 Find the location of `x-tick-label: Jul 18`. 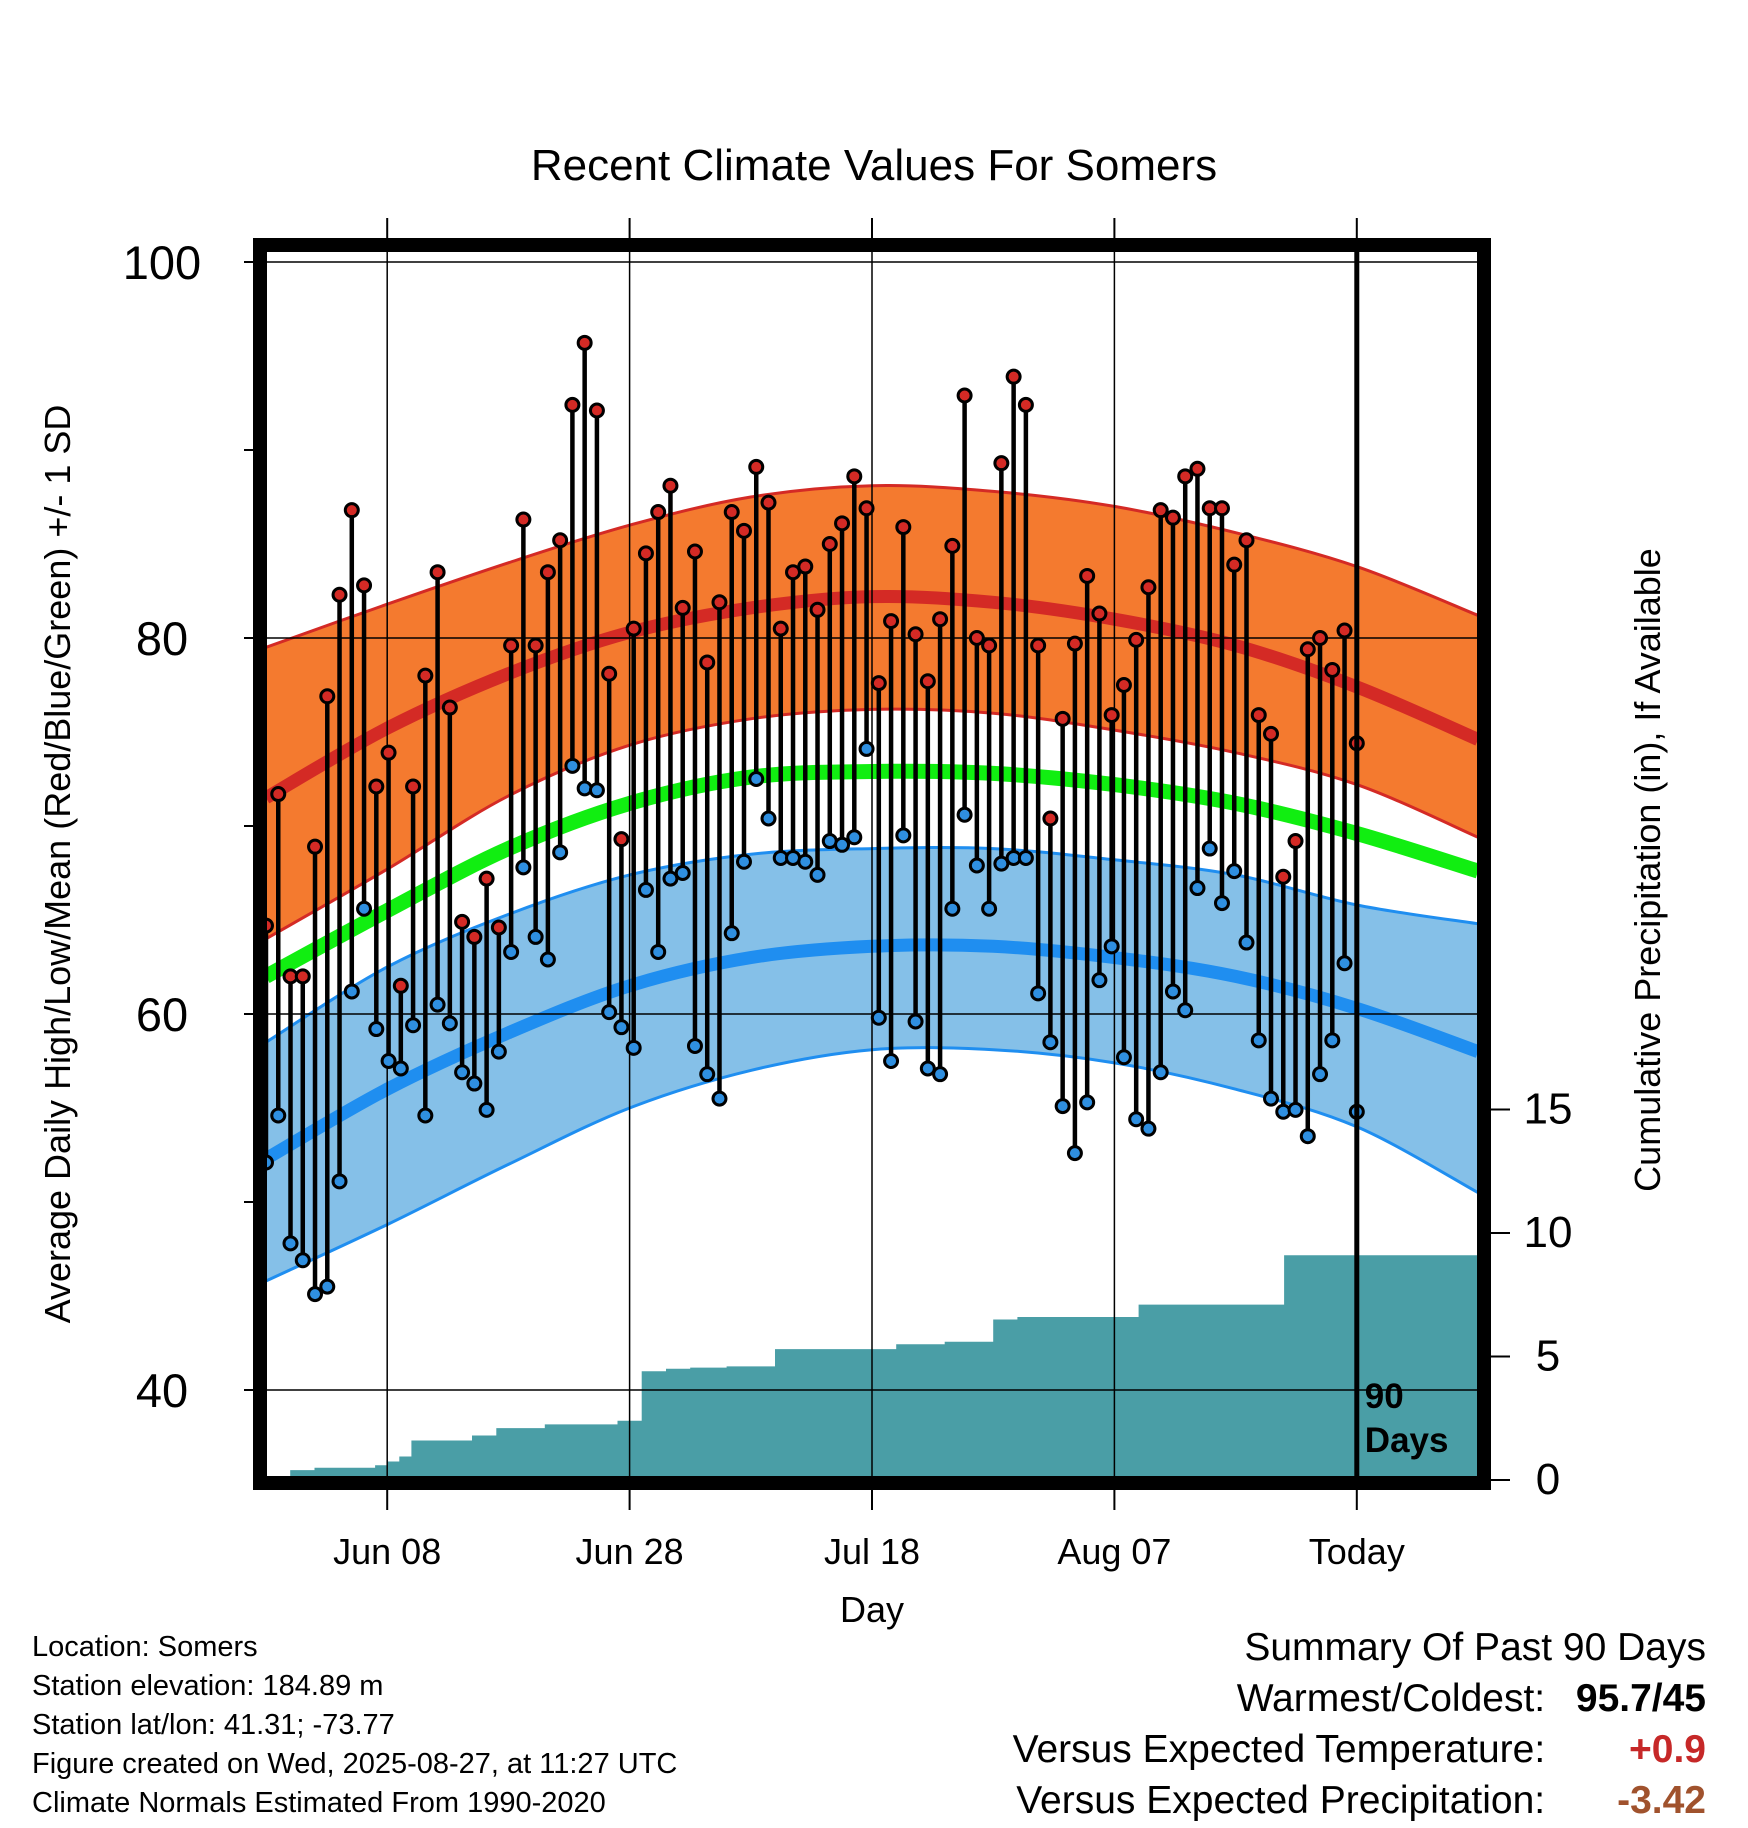

x-tick-label: Jul 18 is located at coordinates (872, 1551).